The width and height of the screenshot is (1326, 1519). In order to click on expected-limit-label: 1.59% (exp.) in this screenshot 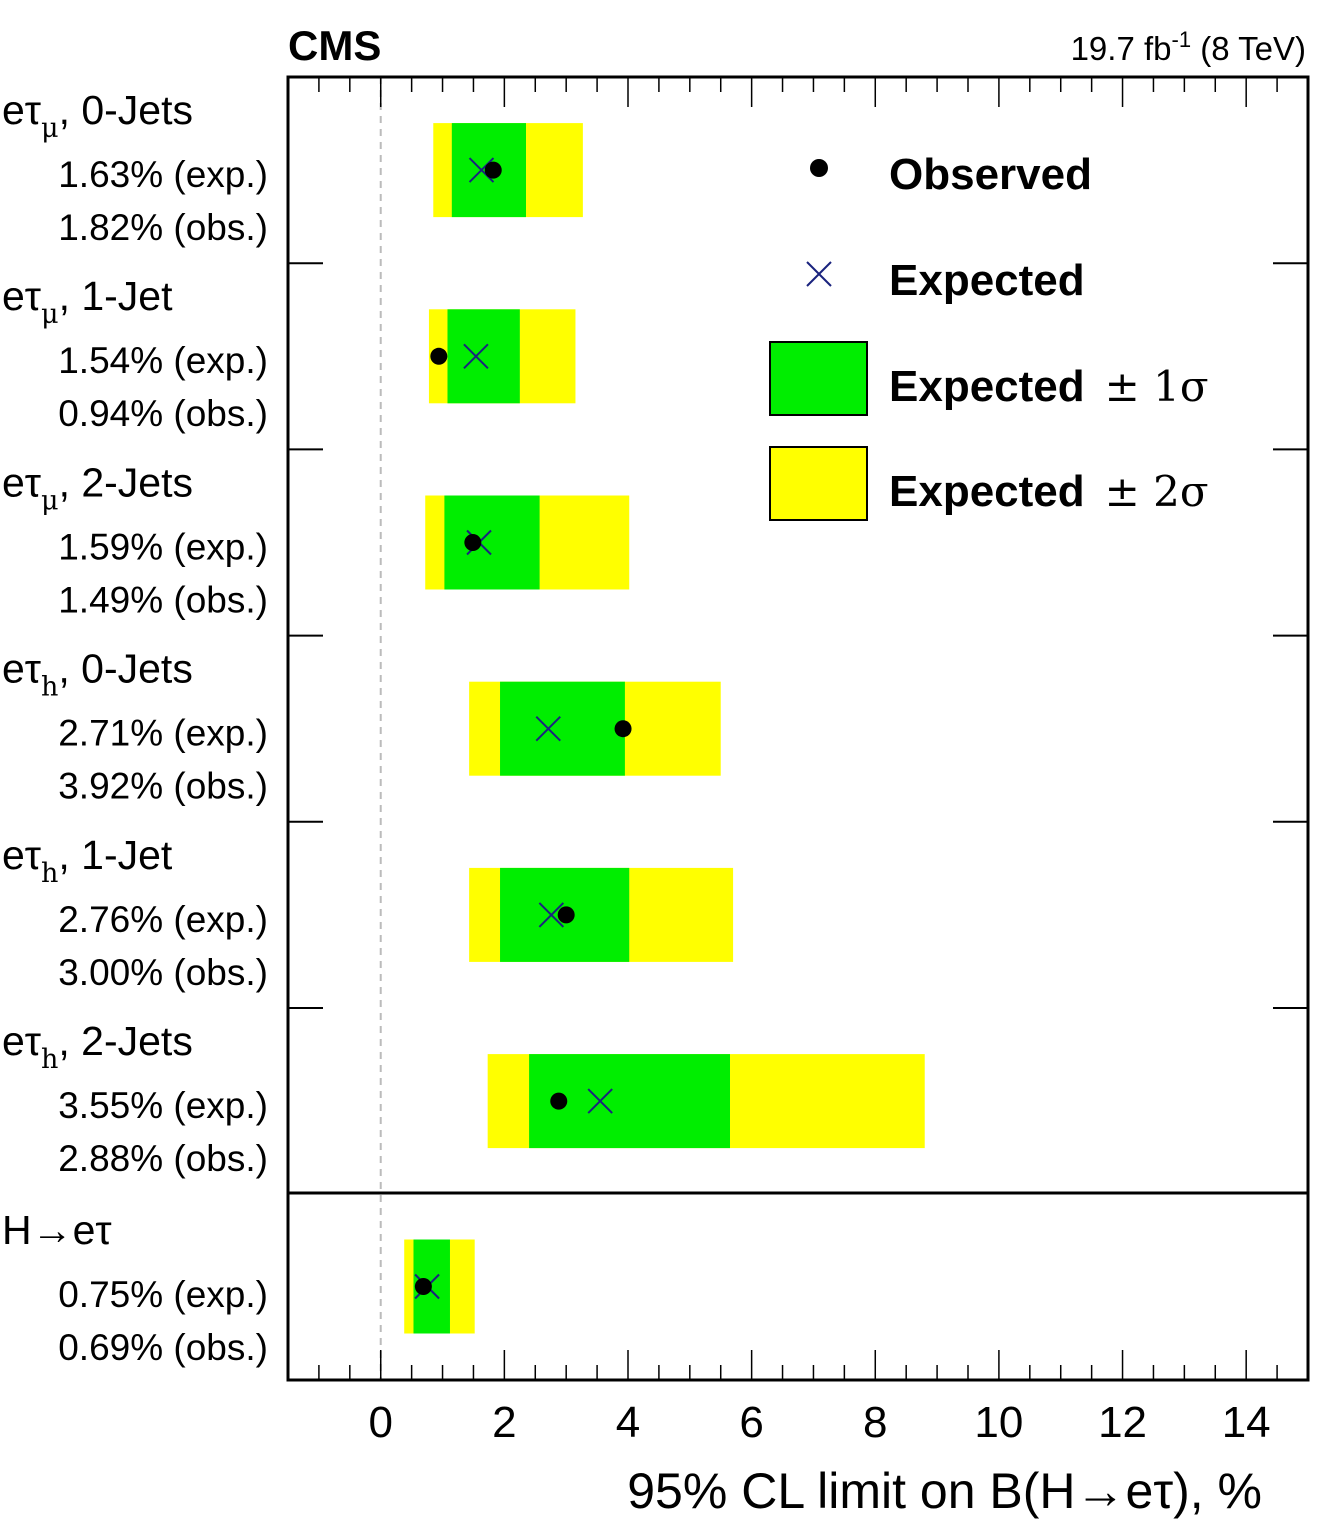, I will do `click(163, 546)`.